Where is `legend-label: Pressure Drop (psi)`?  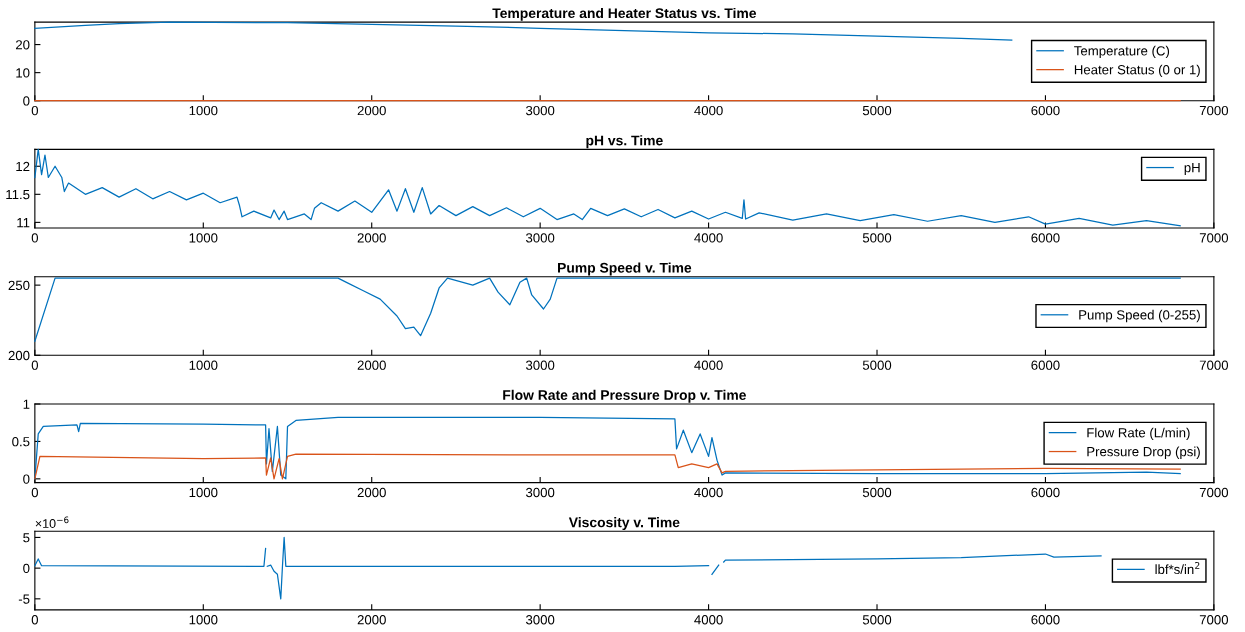 legend-label: Pressure Drop (psi) is located at coordinates (1143, 452).